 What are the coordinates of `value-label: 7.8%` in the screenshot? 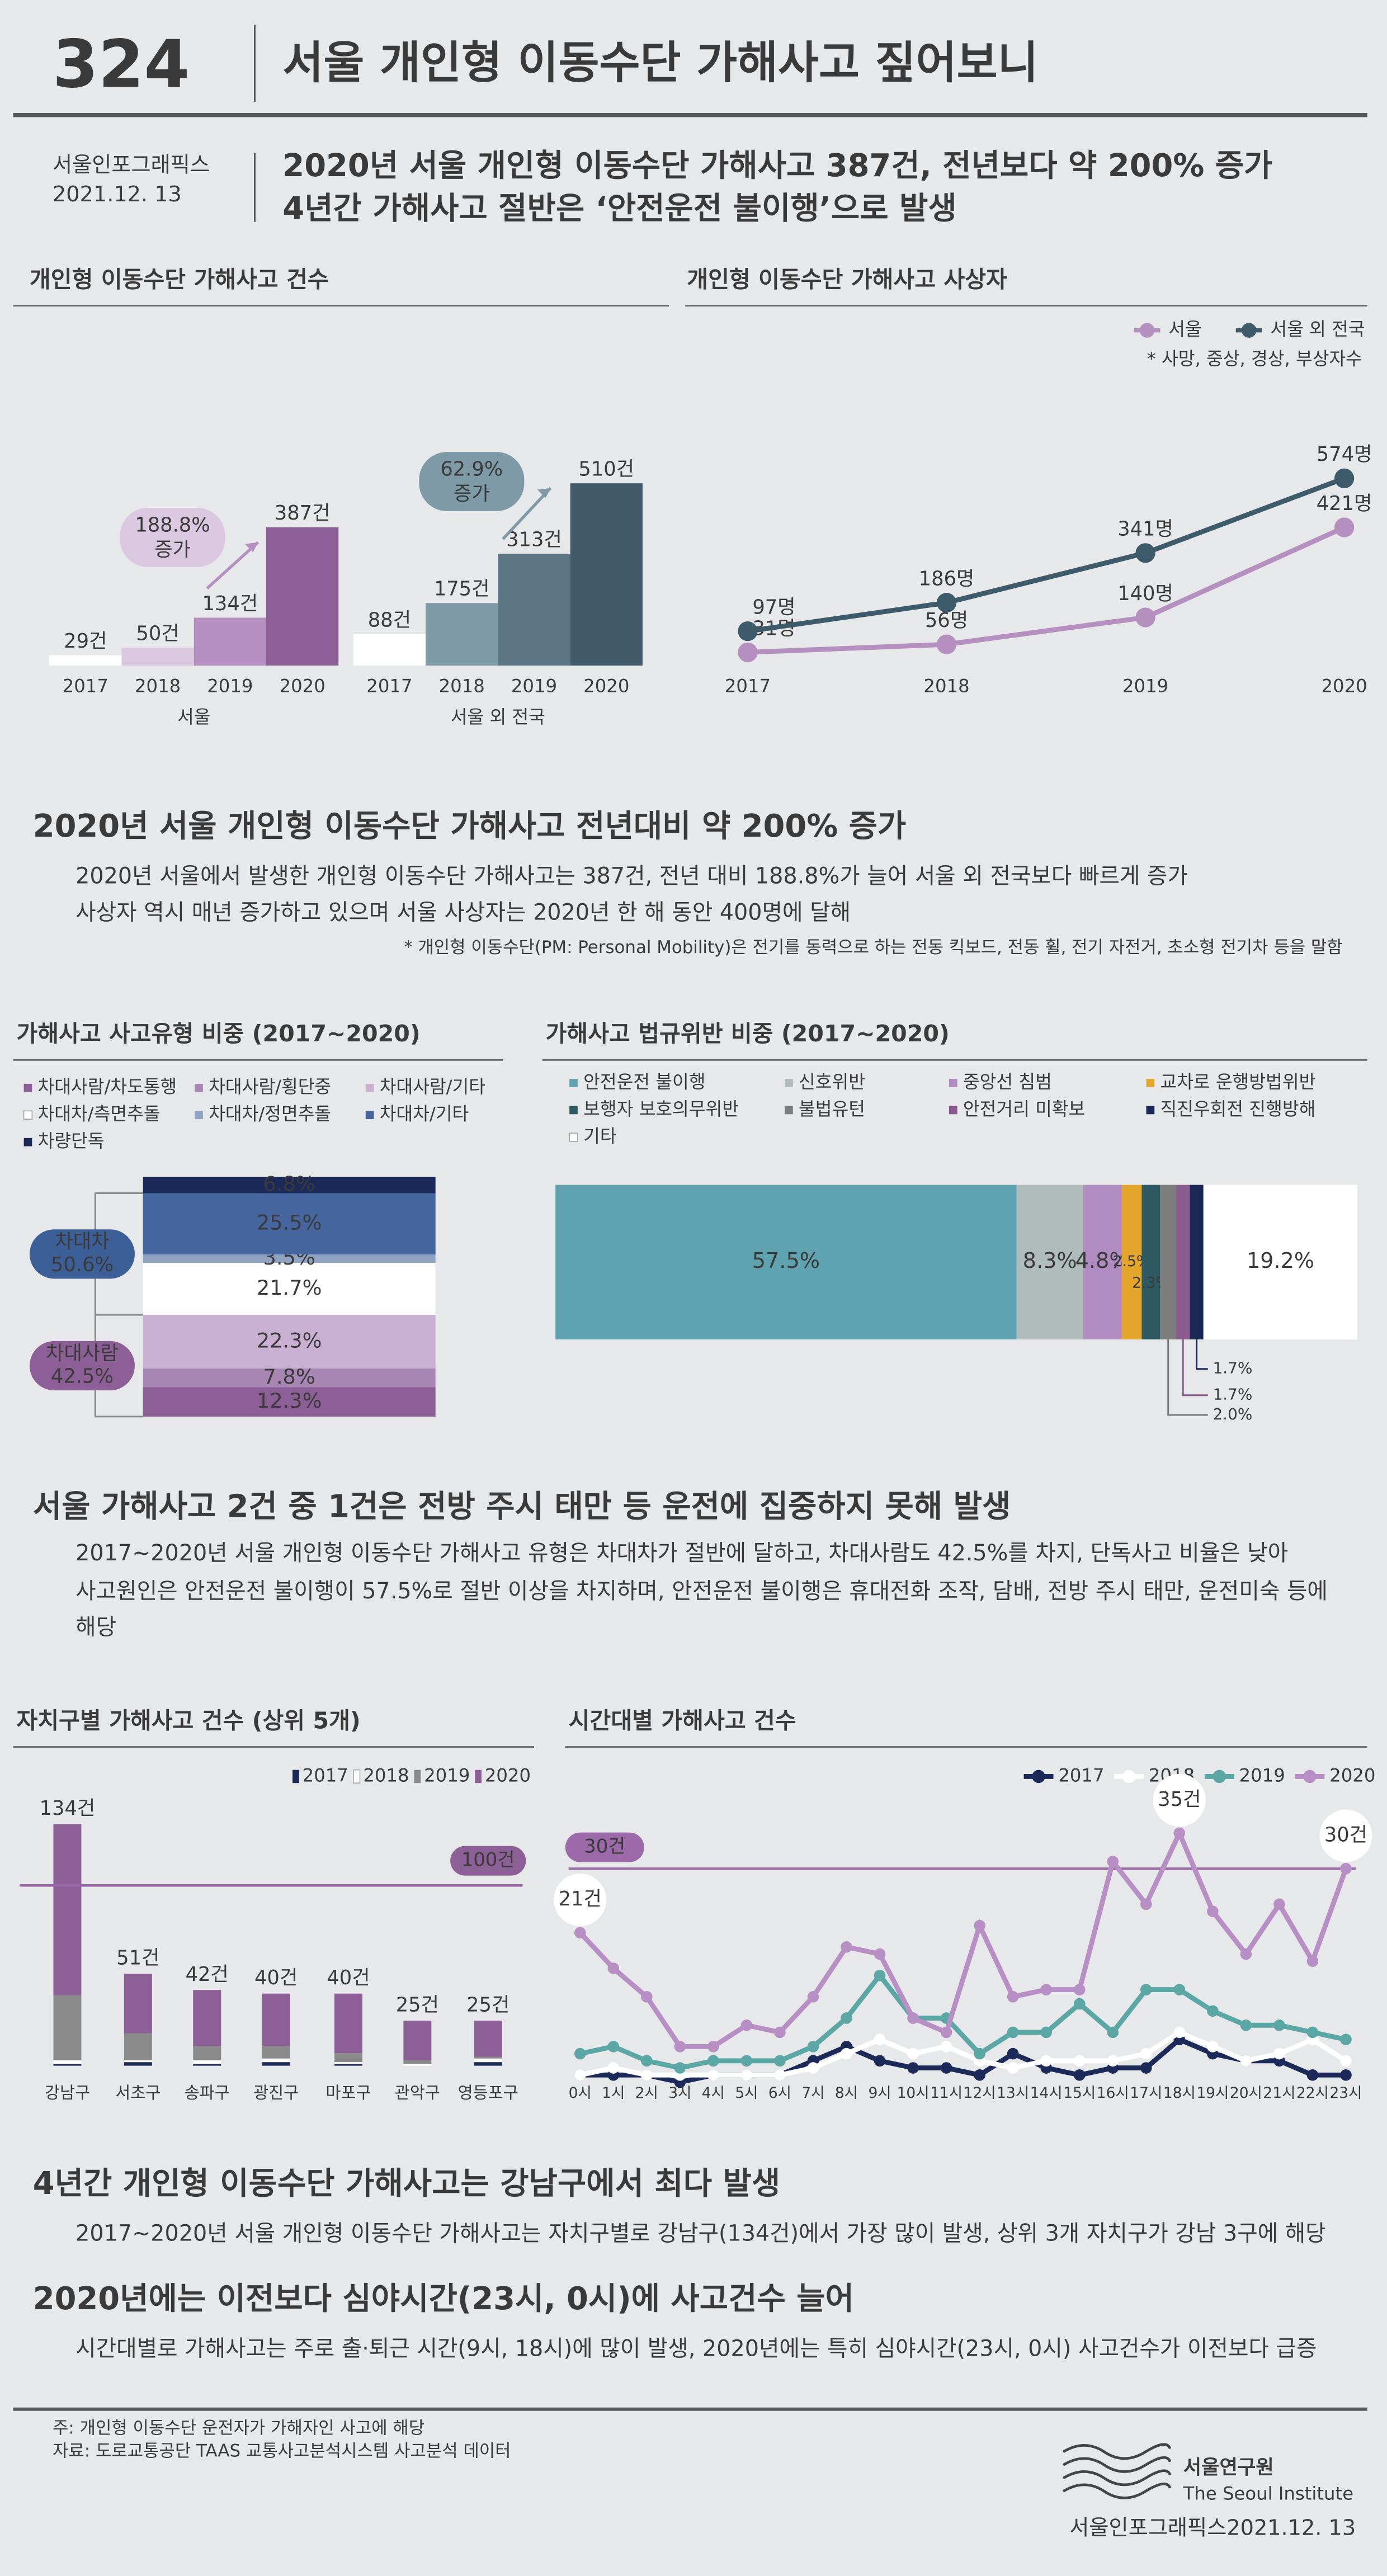 It's located at (289, 1377).